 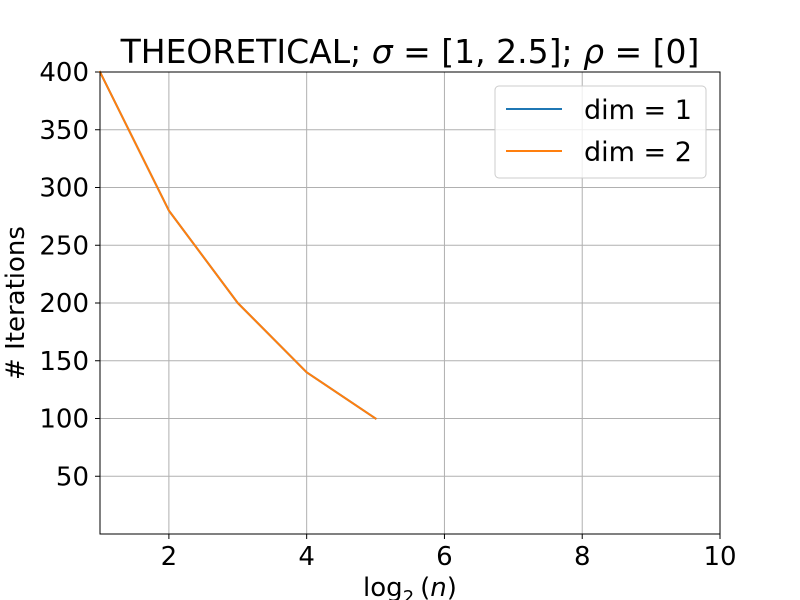 I want to click on chart-title-sigma: σ, so click(x=383, y=51).